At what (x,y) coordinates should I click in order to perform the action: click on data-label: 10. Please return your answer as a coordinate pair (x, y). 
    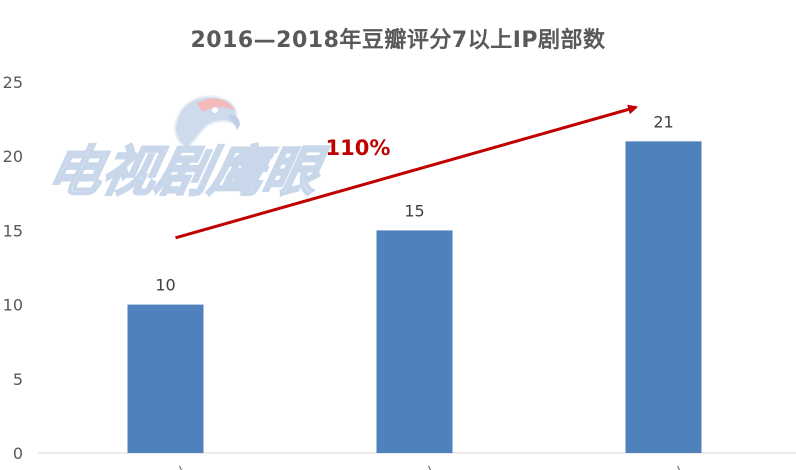
    Looking at the image, I should click on (165, 285).